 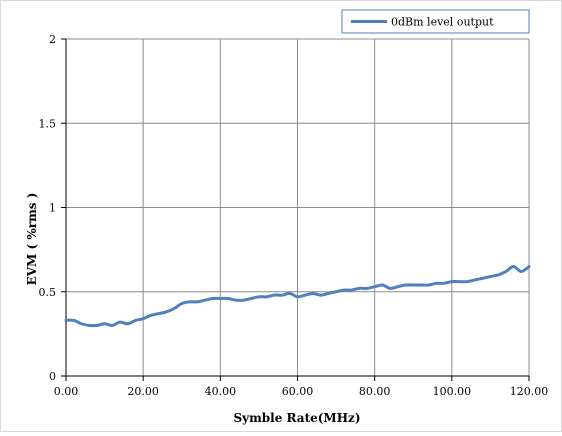 I want to click on x-tick-label: 60.00, so click(x=298, y=391).